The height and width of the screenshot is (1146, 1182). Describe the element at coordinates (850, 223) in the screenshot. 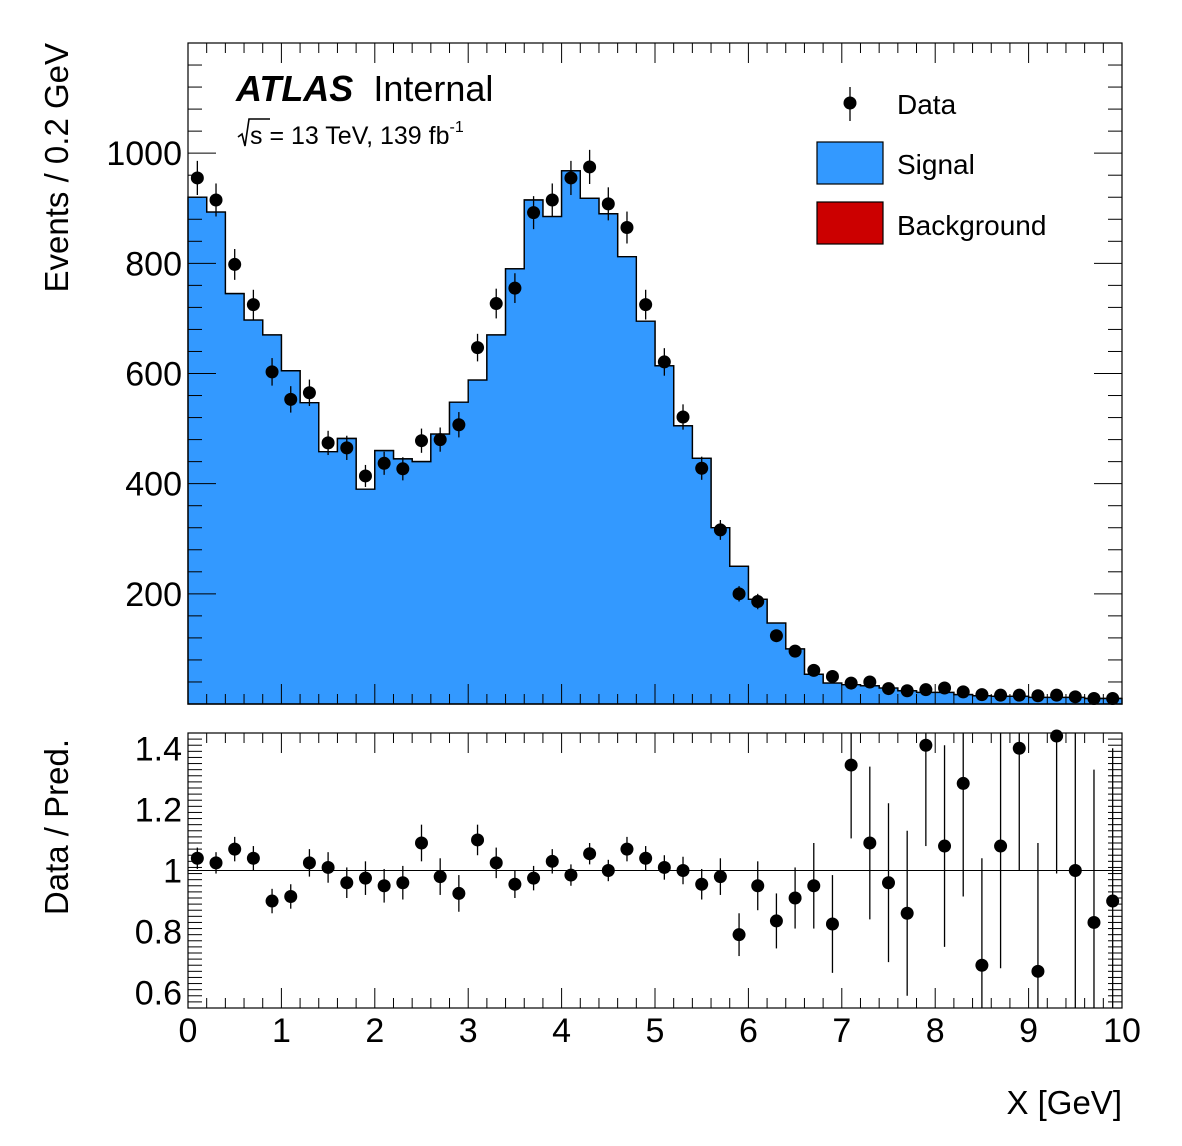

I see `legend-background-swatch` at that location.